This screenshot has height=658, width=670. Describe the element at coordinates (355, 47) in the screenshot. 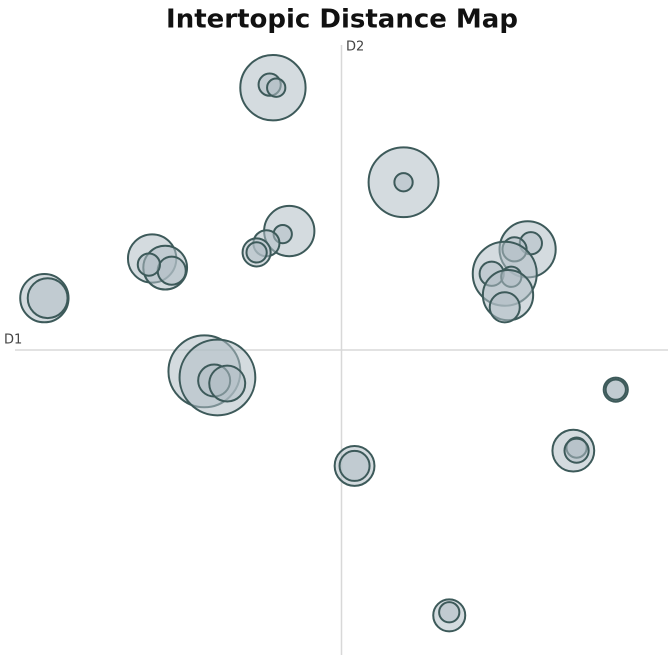

I see `y-axis-label: D2` at that location.